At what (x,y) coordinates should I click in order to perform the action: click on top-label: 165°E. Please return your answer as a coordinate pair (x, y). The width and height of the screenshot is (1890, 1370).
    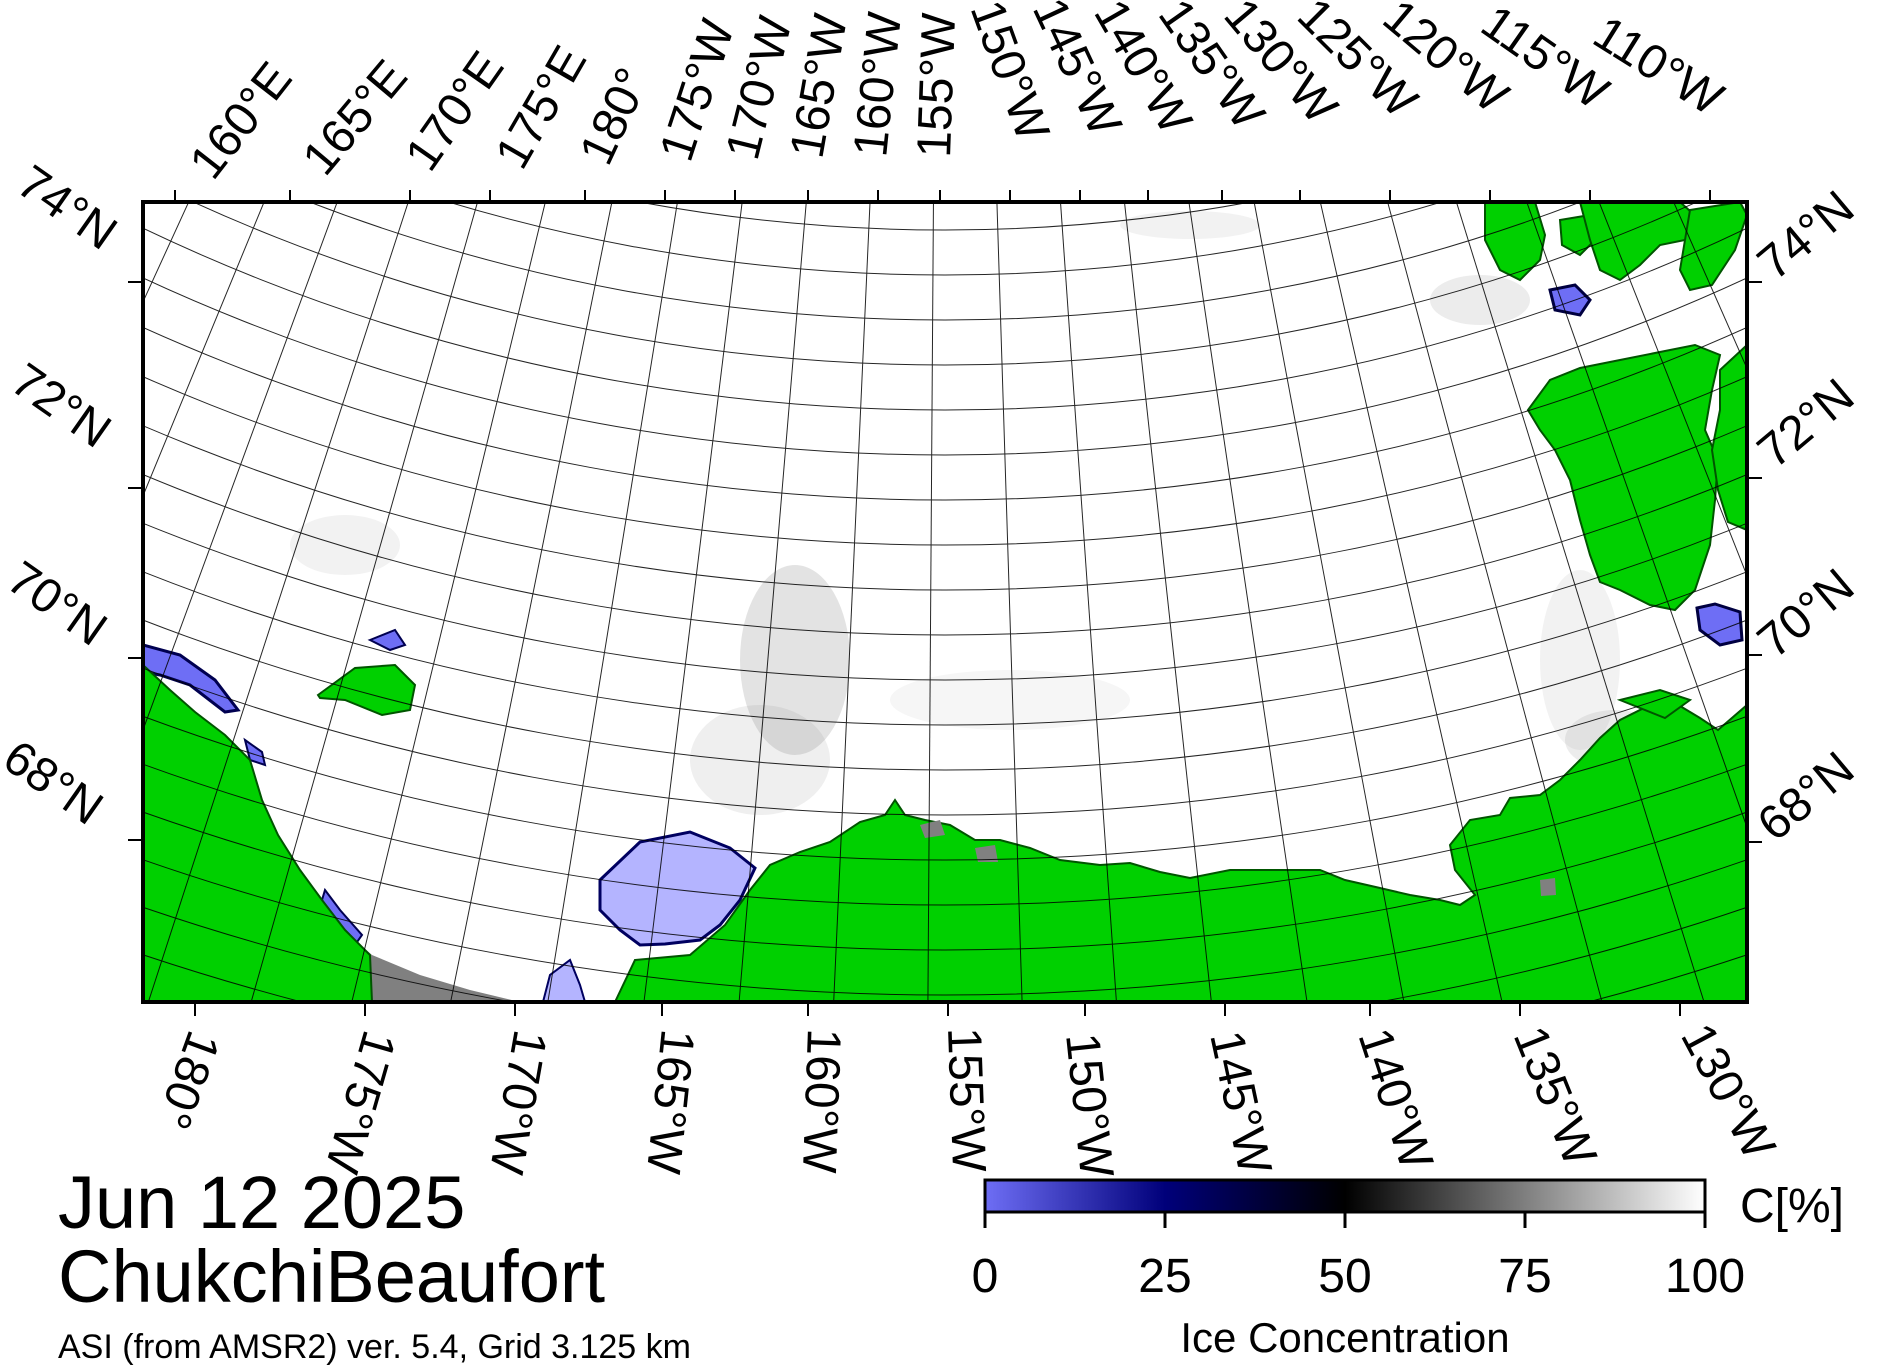
    Looking at the image, I should click on (355, 117).